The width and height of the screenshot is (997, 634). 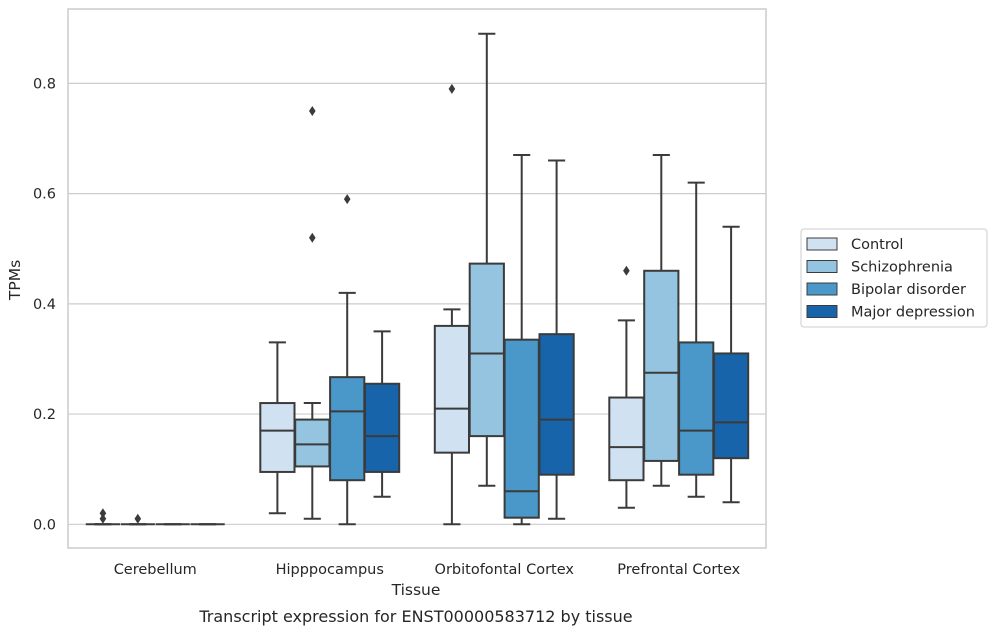 What do you see at coordinates (902, 268) in the screenshot?
I see `legend-label: Schizophrenia` at bounding box center [902, 268].